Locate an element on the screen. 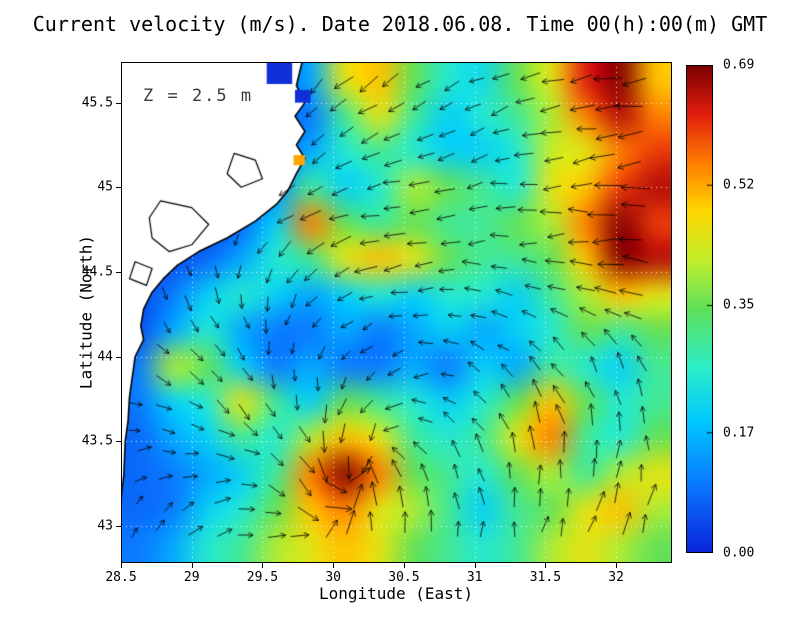 The image size is (800, 618). y-axis-label: Latitude (North) is located at coordinates (86, 312).